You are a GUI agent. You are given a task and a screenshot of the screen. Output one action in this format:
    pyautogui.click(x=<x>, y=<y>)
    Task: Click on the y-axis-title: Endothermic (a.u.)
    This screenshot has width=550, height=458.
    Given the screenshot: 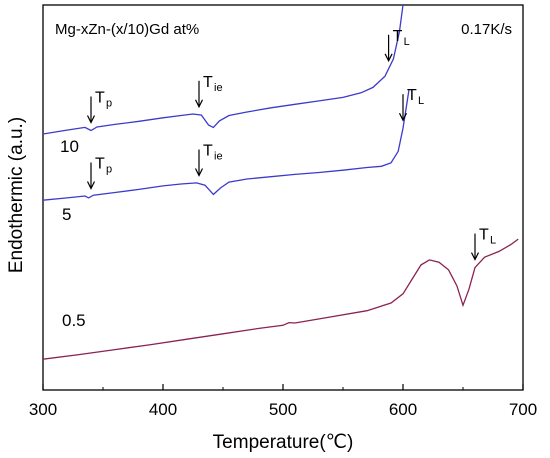 What is the action you would take?
    pyautogui.click(x=16, y=195)
    